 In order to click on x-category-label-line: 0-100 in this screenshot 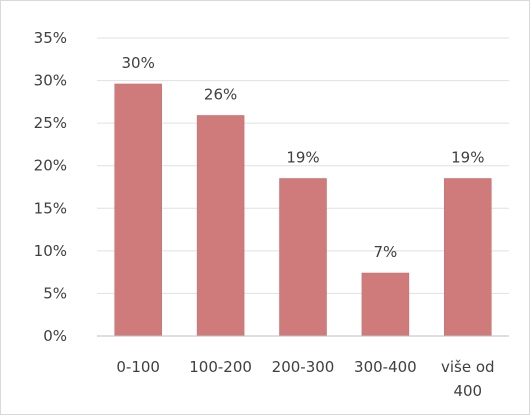, I will do `click(138, 367)`.